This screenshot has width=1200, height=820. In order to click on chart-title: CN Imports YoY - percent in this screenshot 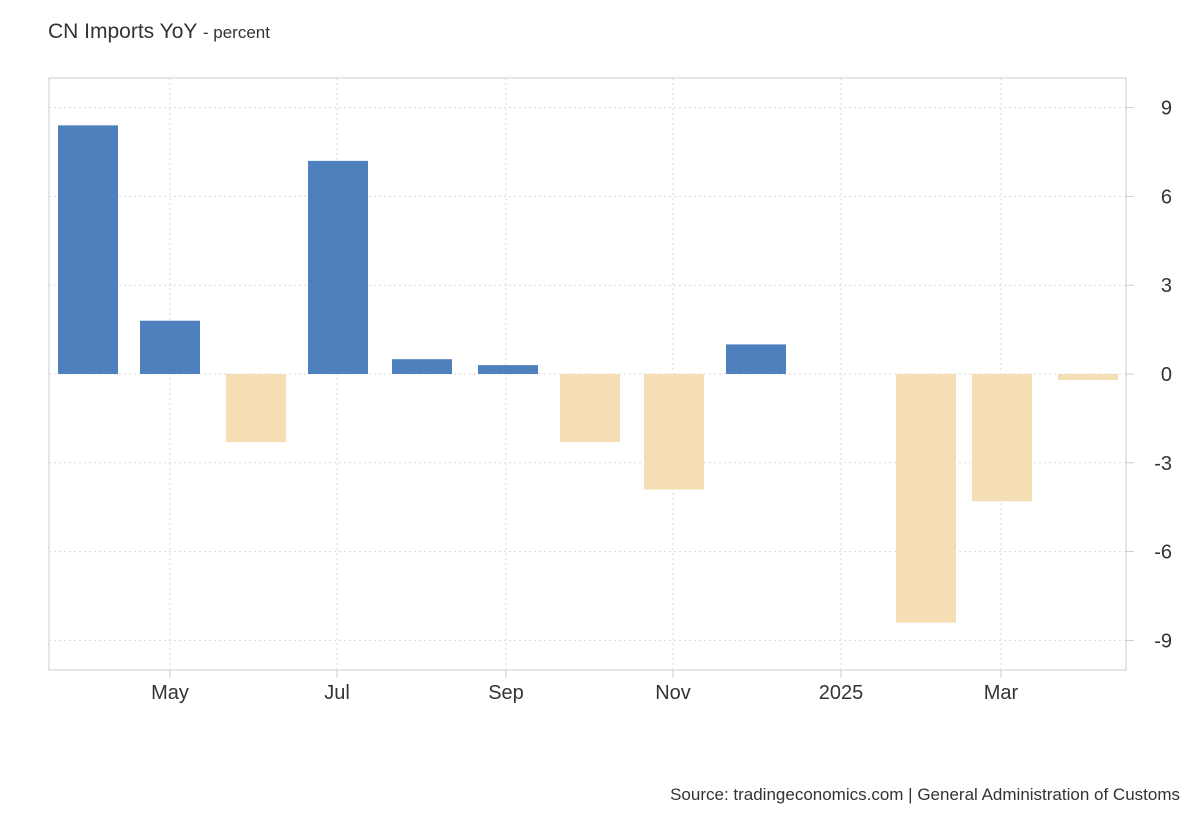, I will do `click(159, 32)`.